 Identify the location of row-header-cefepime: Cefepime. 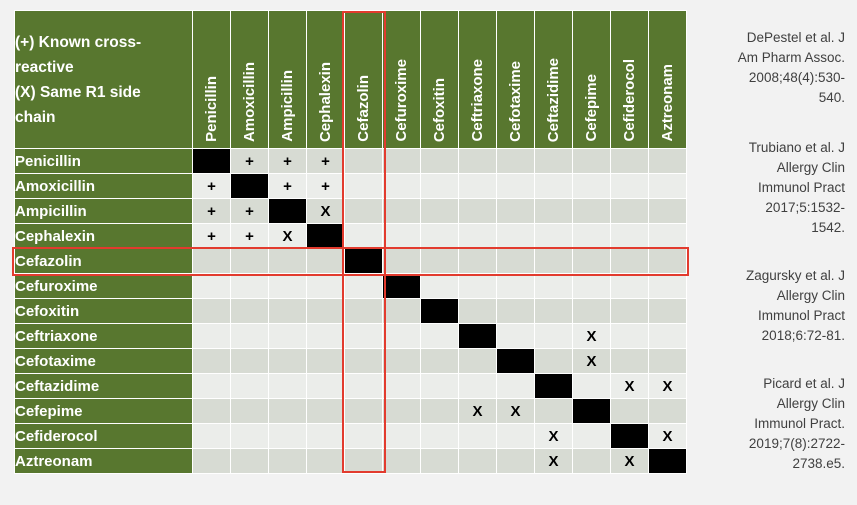
(103, 411).